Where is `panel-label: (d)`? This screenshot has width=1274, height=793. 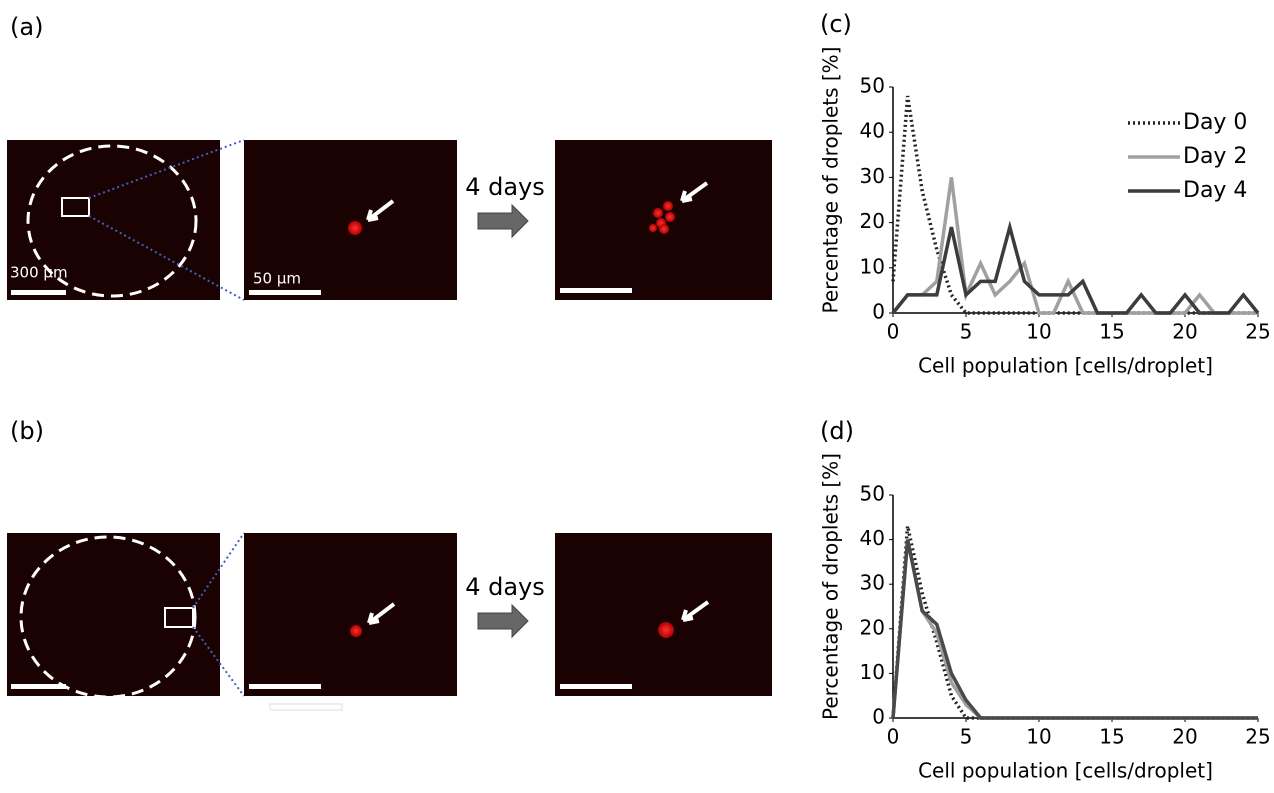 panel-label: (d) is located at coordinates (837, 431).